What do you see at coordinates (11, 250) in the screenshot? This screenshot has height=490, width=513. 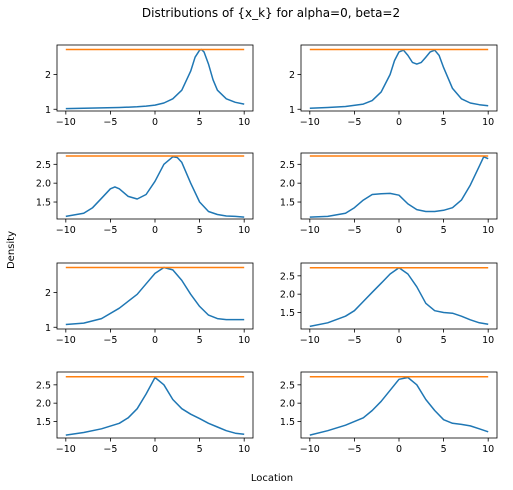 I see `y-axis-label: Density` at bounding box center [11, 250].